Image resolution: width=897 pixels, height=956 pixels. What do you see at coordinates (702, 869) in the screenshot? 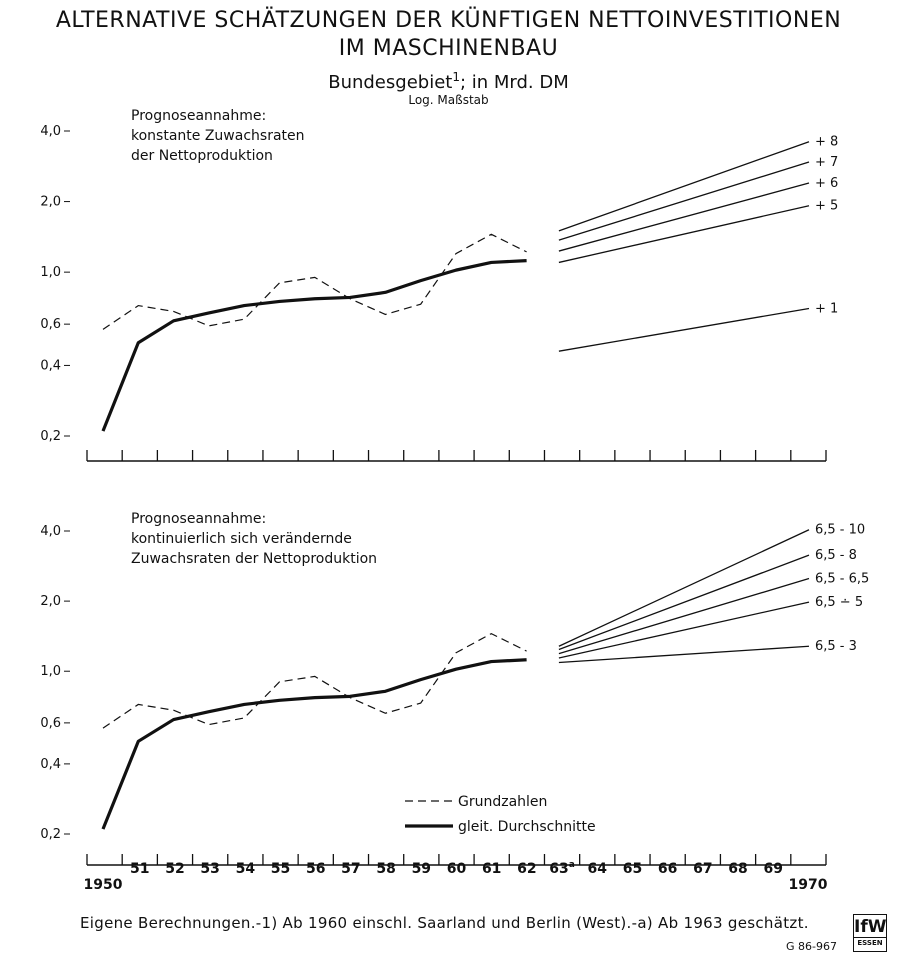
I see `x-tick-label: 67` at bounding box center [702, 869].